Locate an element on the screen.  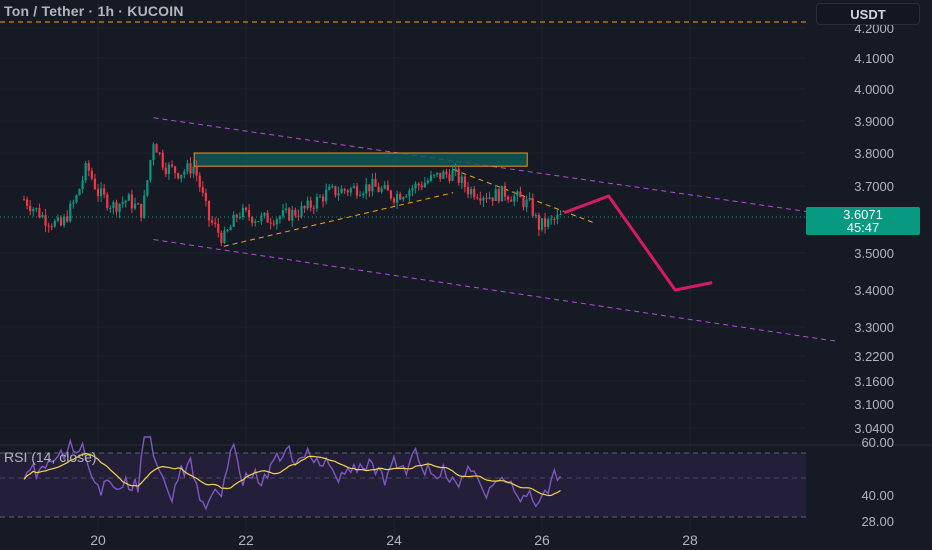
projection-arrow is located at coordinates (638, 243).